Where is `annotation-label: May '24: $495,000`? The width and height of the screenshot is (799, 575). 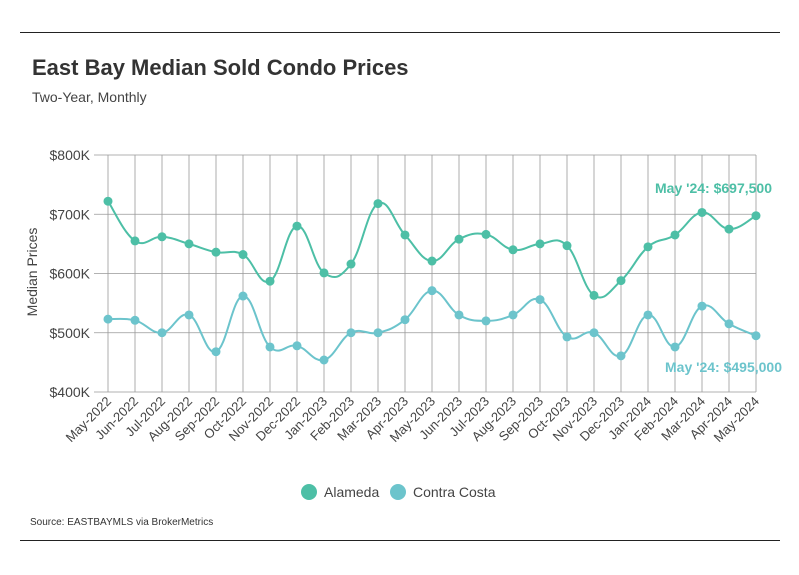
annotation-label: May '24: $495,000 is located at coordinates (723, 367).